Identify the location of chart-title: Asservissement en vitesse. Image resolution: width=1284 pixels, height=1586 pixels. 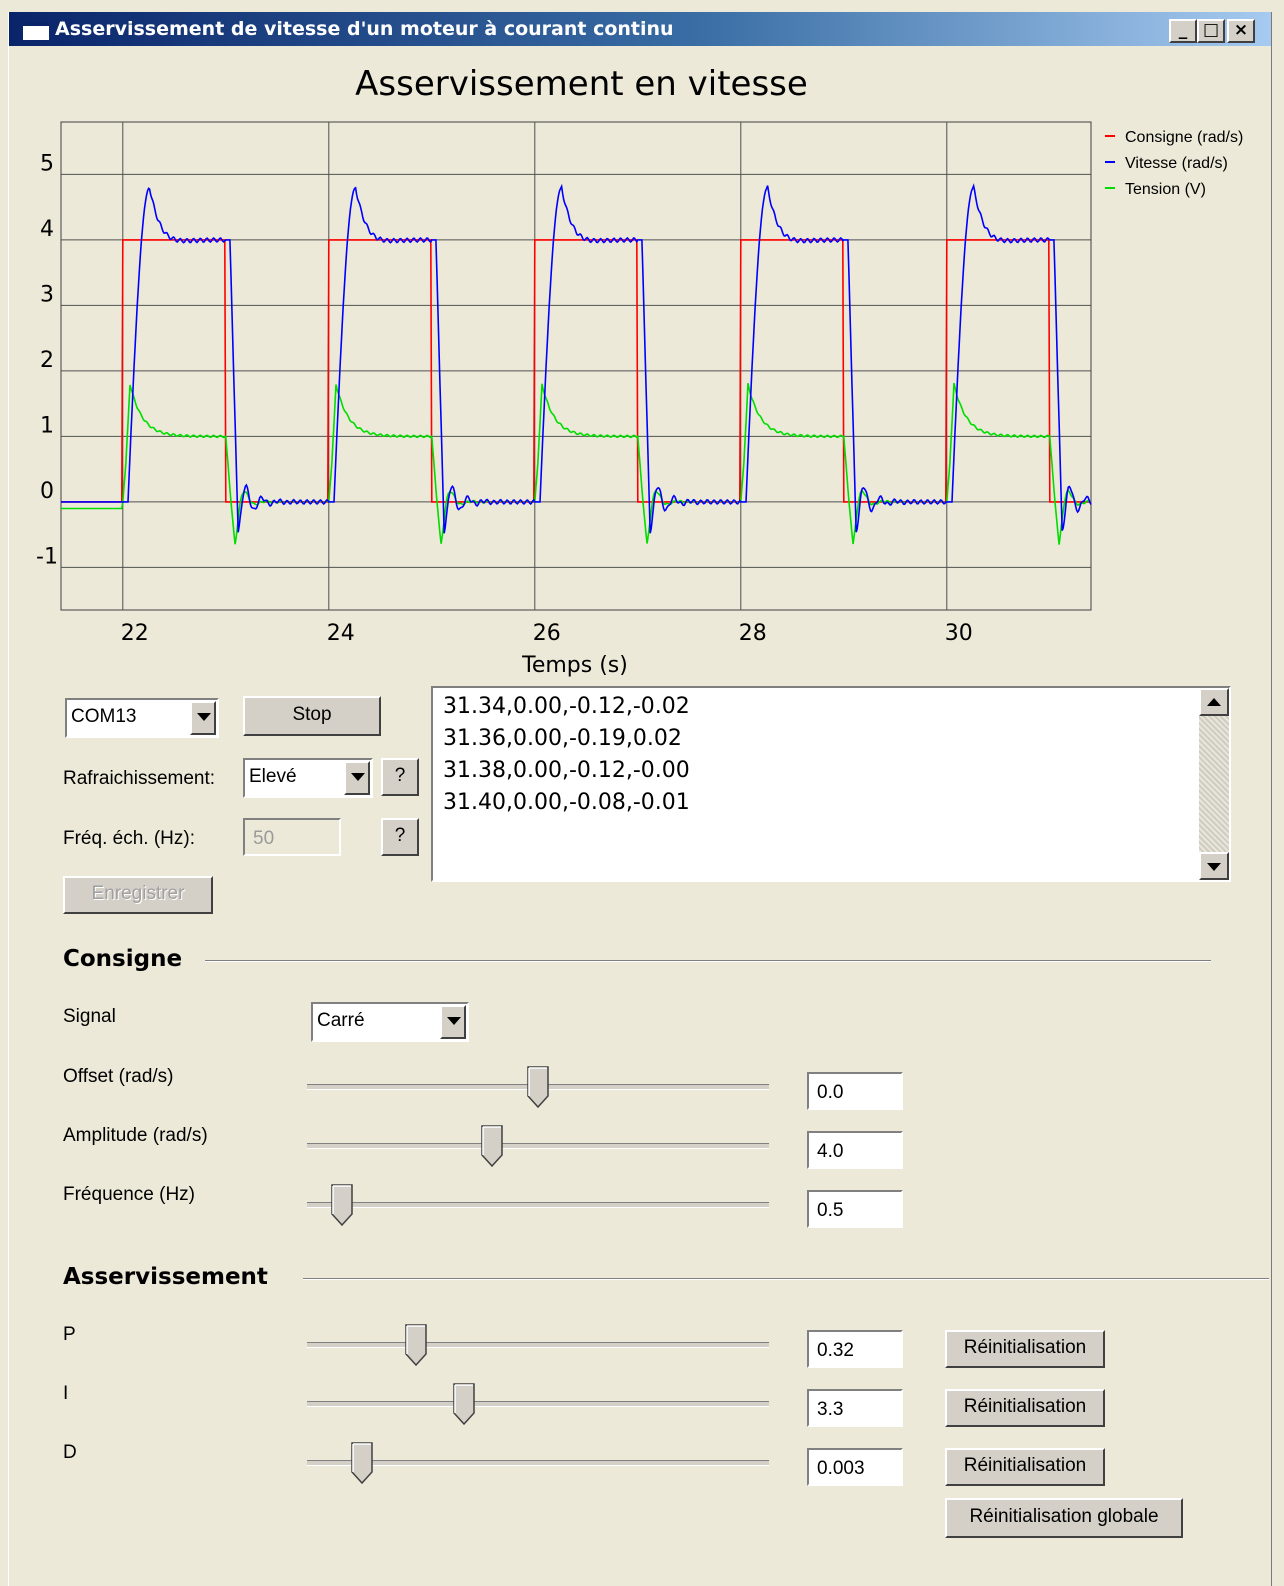
(581, 84).